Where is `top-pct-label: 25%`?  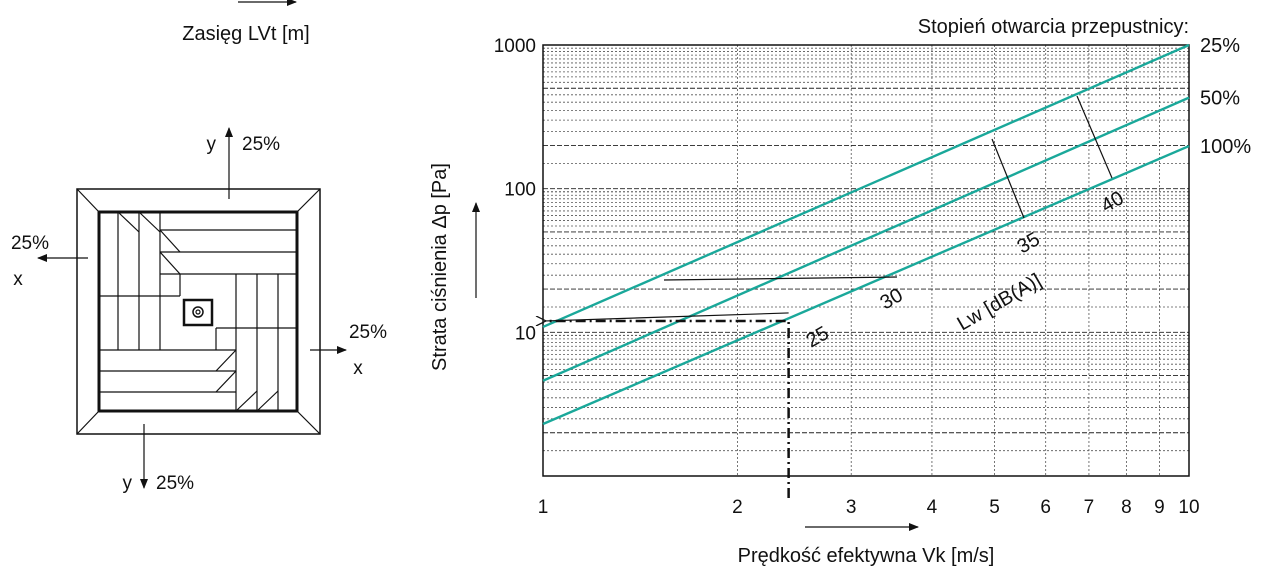 top-pct-label: 25% is located at coordinates (261, 144).